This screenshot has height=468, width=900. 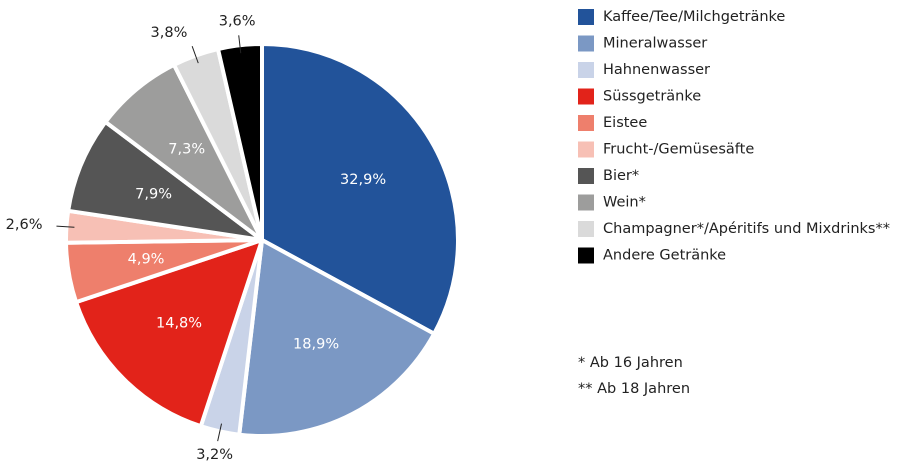 I want to click on note: ** Ab 18 Jahren, so click(x=634, y=389).